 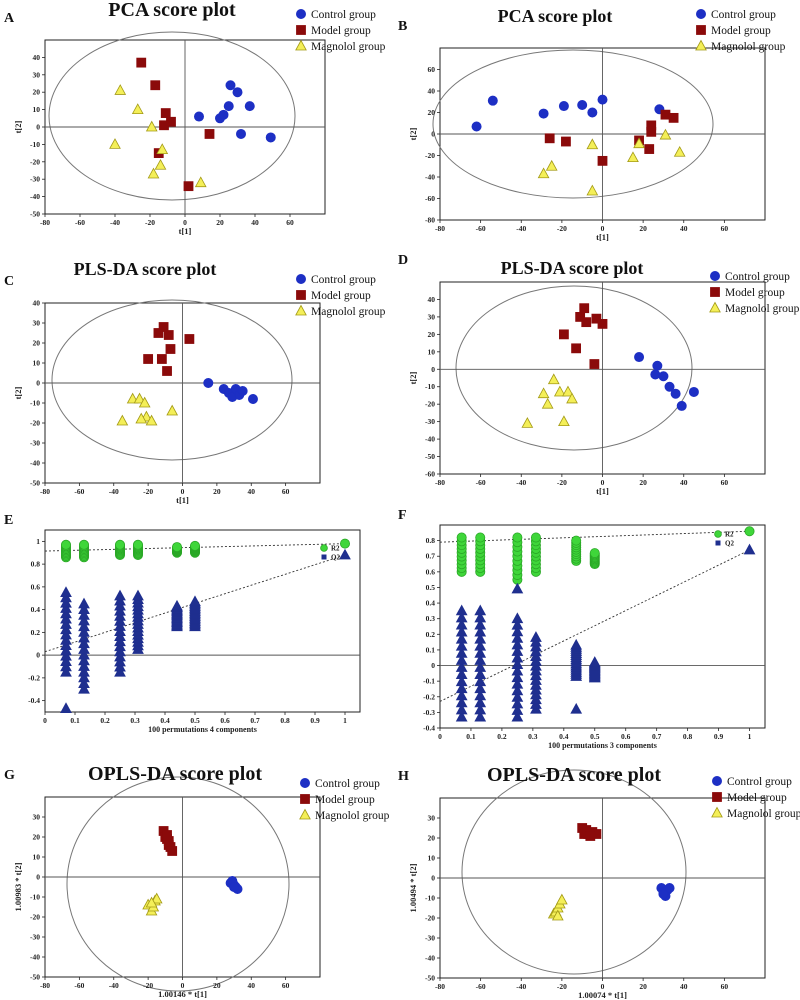 I want to click on q2-regression-line, so click(x=594, y=625).